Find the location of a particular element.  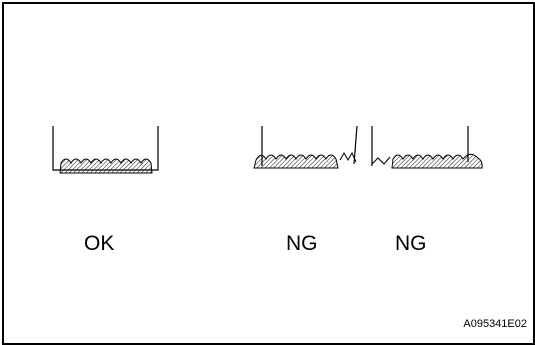

ng-right-belt-section is located at coordinates (437, 161).